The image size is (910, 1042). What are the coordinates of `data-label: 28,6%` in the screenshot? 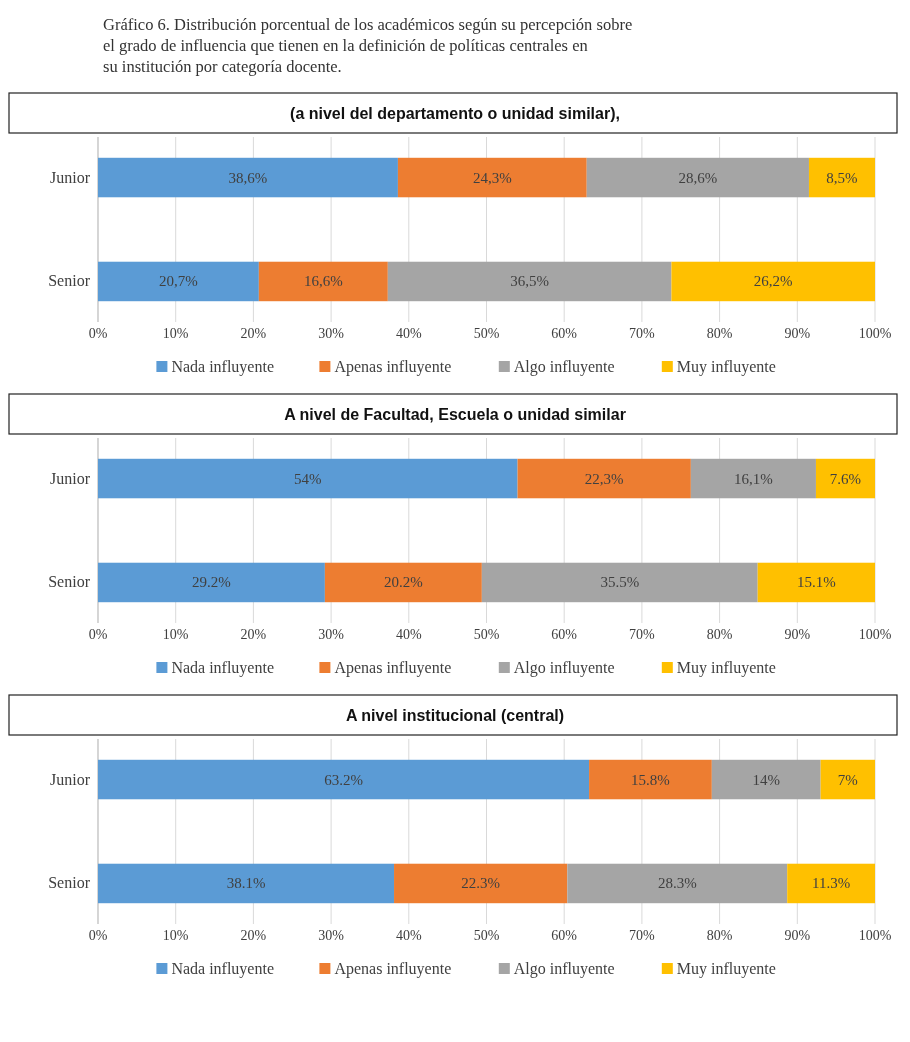 It's located at (698, 177).